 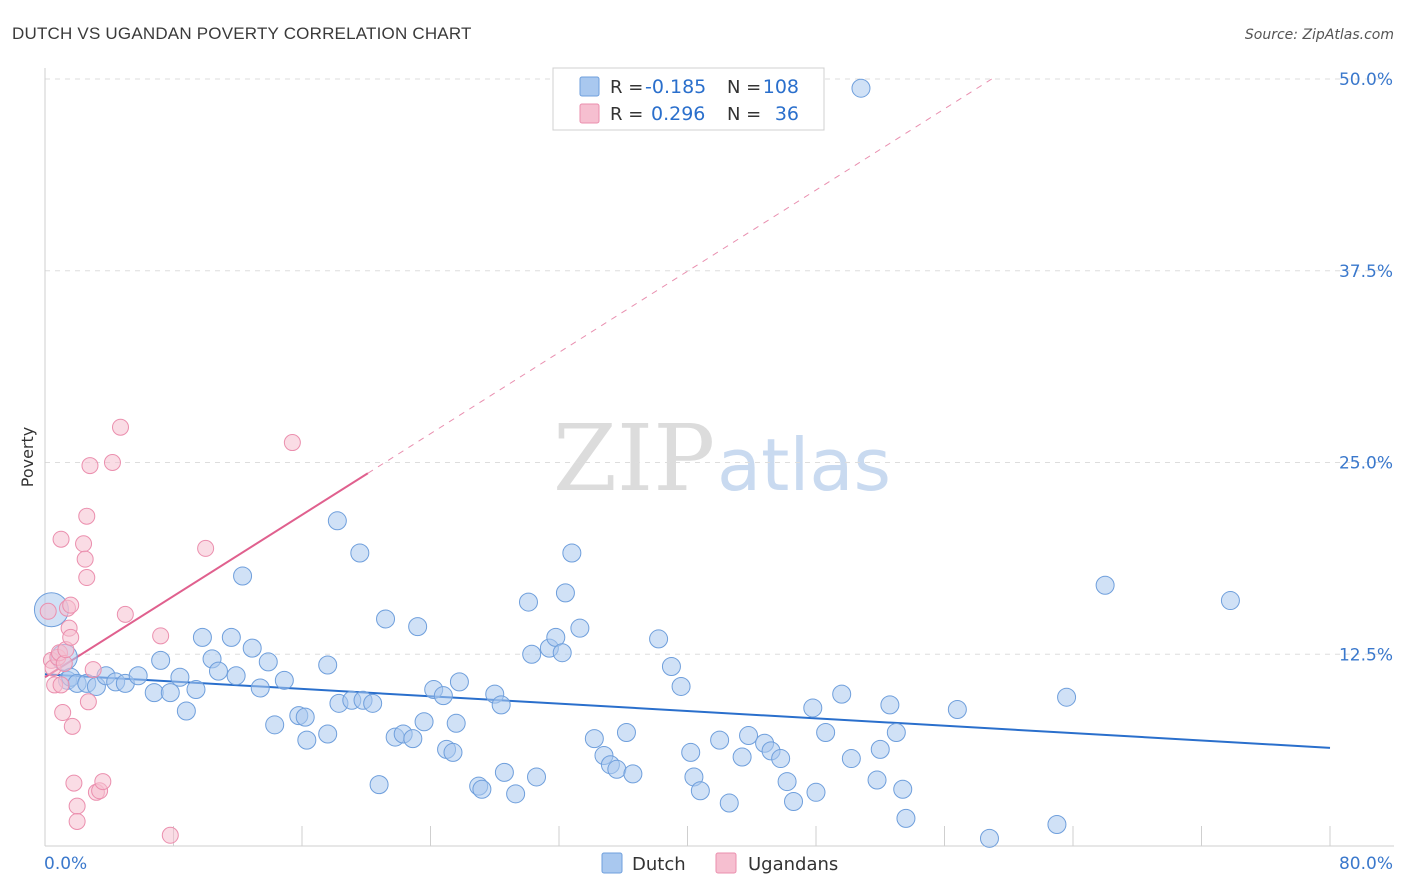 What do you see at coordinates (793, 864) in the screenshot?
I see `bottom-legend-label-ugandans: Ugandans` at bounding box center [793, 864].